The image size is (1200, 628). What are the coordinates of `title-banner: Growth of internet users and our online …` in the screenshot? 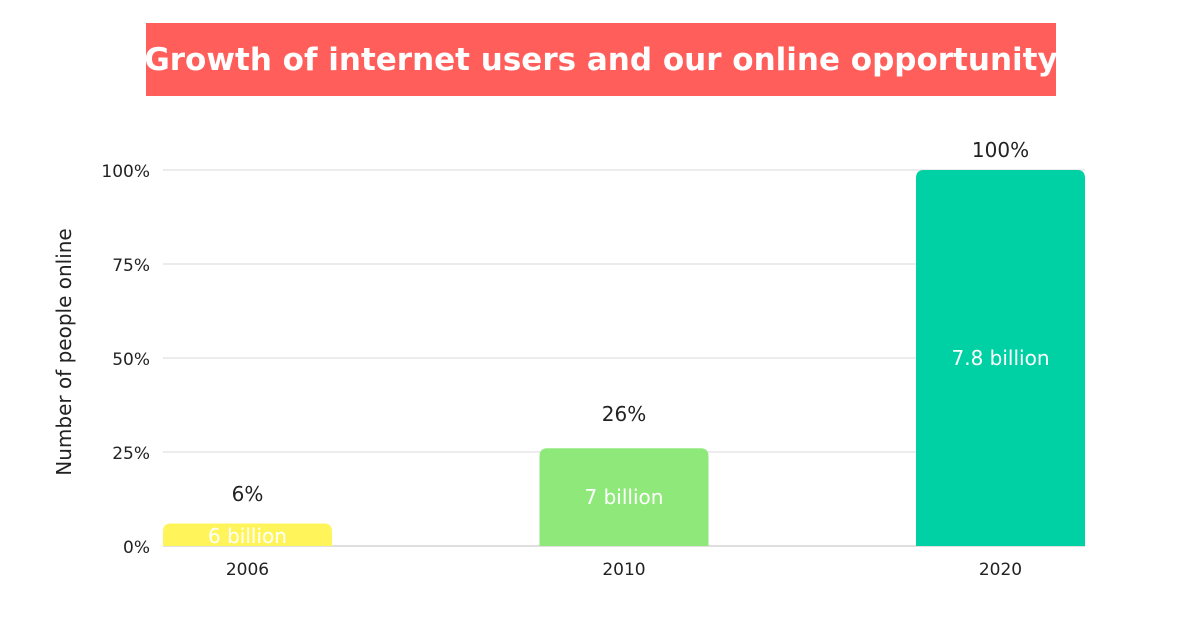 It's located at (601, 59).